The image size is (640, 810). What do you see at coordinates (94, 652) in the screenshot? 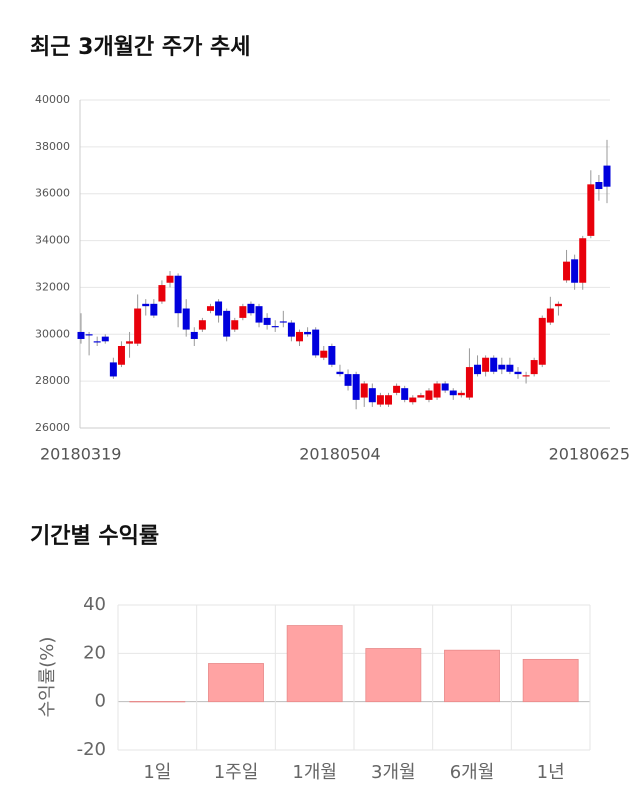
I see `y-tick-label: 20` at bounding box center [94, 652].